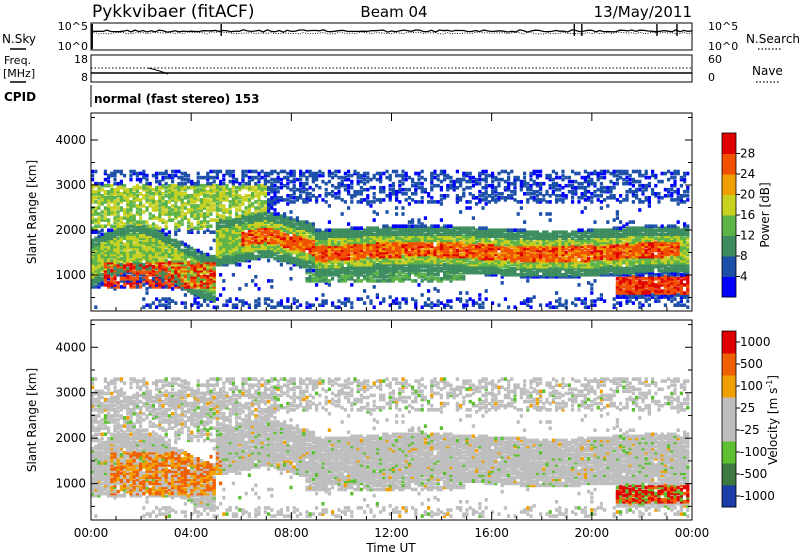 The height and width of the screenshot is (558, 800). What do you see at coordinates (19, 73) in the screenshot?
I see `freq-left-label-2: [MHz]` at bounding box center [19, 73].